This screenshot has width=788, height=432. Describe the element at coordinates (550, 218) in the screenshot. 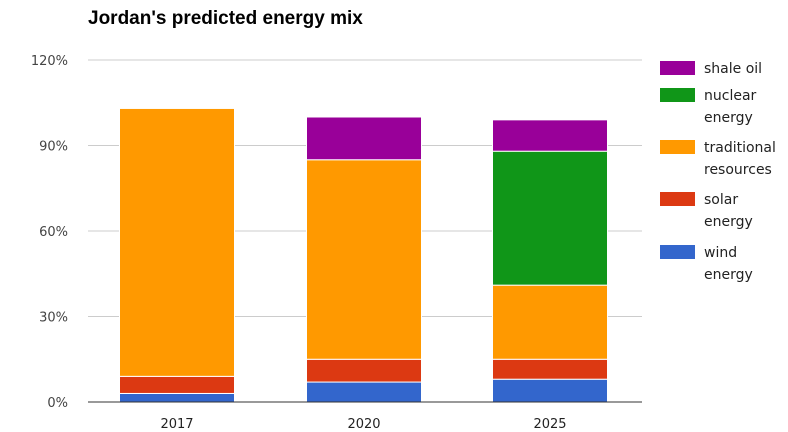

I see `bar-segment-nuclear-energy-2025` at that location.